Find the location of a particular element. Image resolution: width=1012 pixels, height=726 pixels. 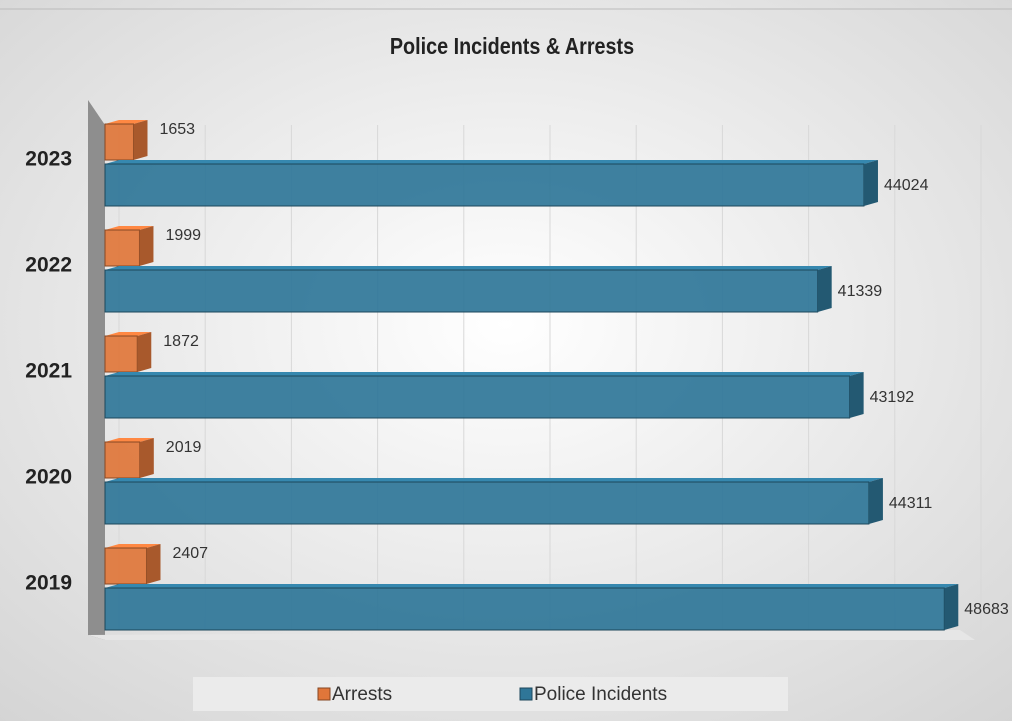

data-label: 48683 is located at coordinates (986, 609).